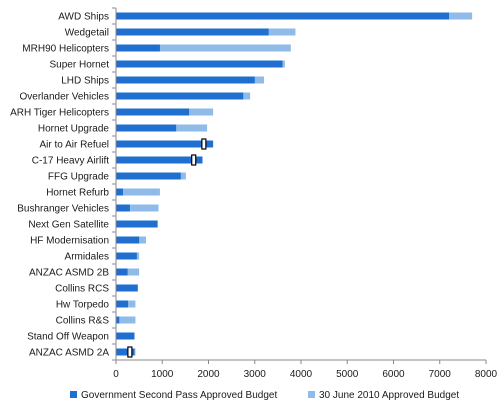 The width and height of the screenshot is (504, 408). What do you see at coordinates (83, 305) in the screenshot?
I see `category-label: Hw Torpedo` at bounding box center [83, 305].